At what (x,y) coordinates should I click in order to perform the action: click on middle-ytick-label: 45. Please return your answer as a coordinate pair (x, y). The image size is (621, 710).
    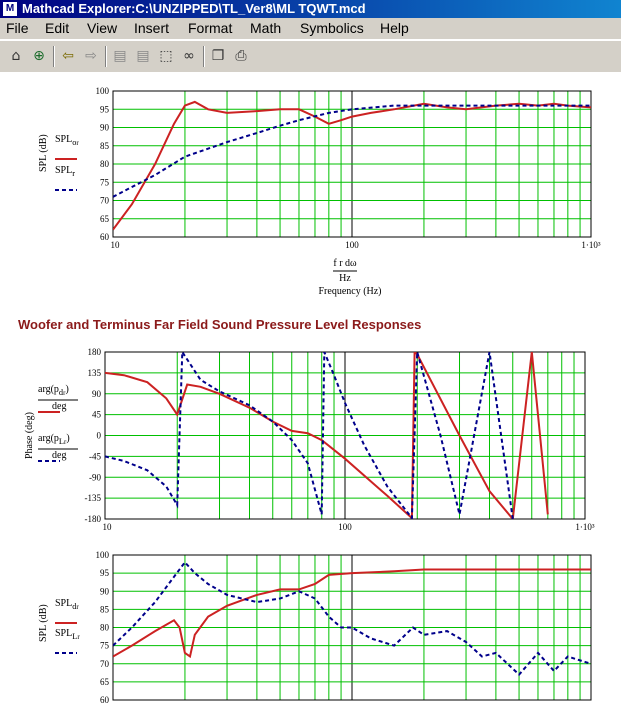
    Looking at the image, I should click on (97, 415).